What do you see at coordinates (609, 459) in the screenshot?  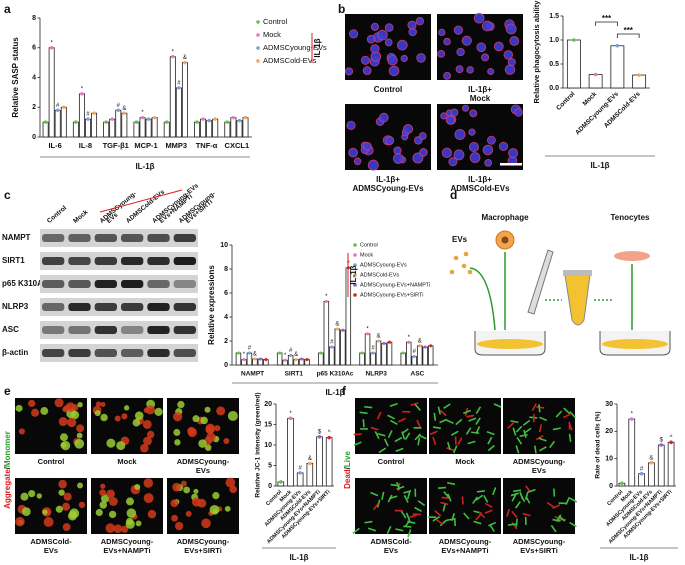 I see `y-tick-label: 10` at bounding box center [609, 459].